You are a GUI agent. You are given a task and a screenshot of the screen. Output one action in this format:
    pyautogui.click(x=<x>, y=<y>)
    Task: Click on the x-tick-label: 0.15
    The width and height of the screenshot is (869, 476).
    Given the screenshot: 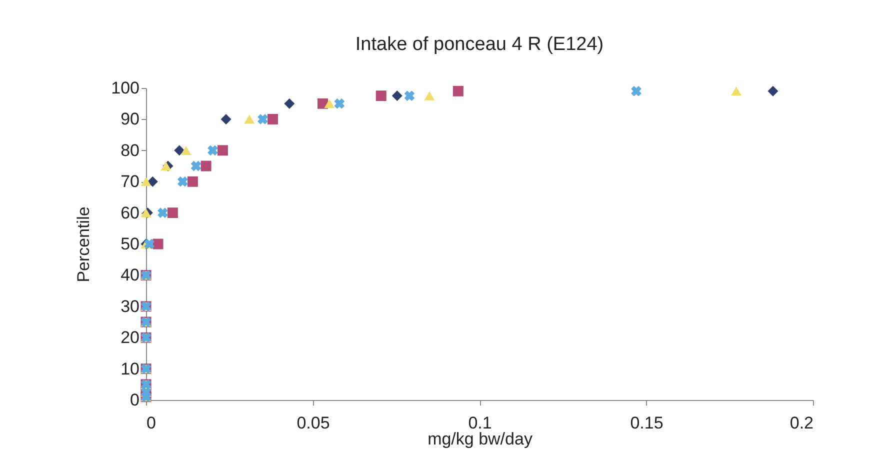 What is the action you would take?
    pyautogui.click(x=647, y=423)
    